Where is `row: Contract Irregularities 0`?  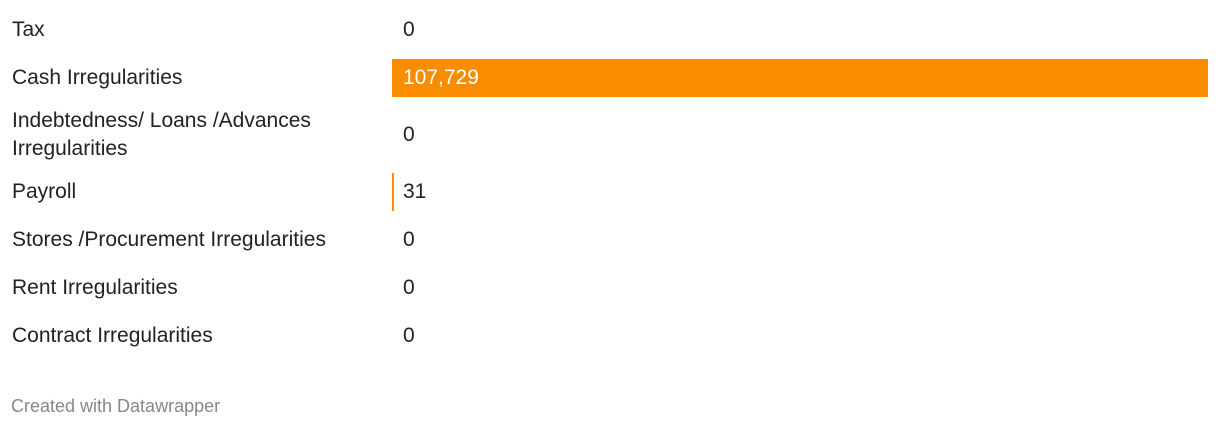 row: Contract Irregularities 0 is located at coordinates (610, 336).